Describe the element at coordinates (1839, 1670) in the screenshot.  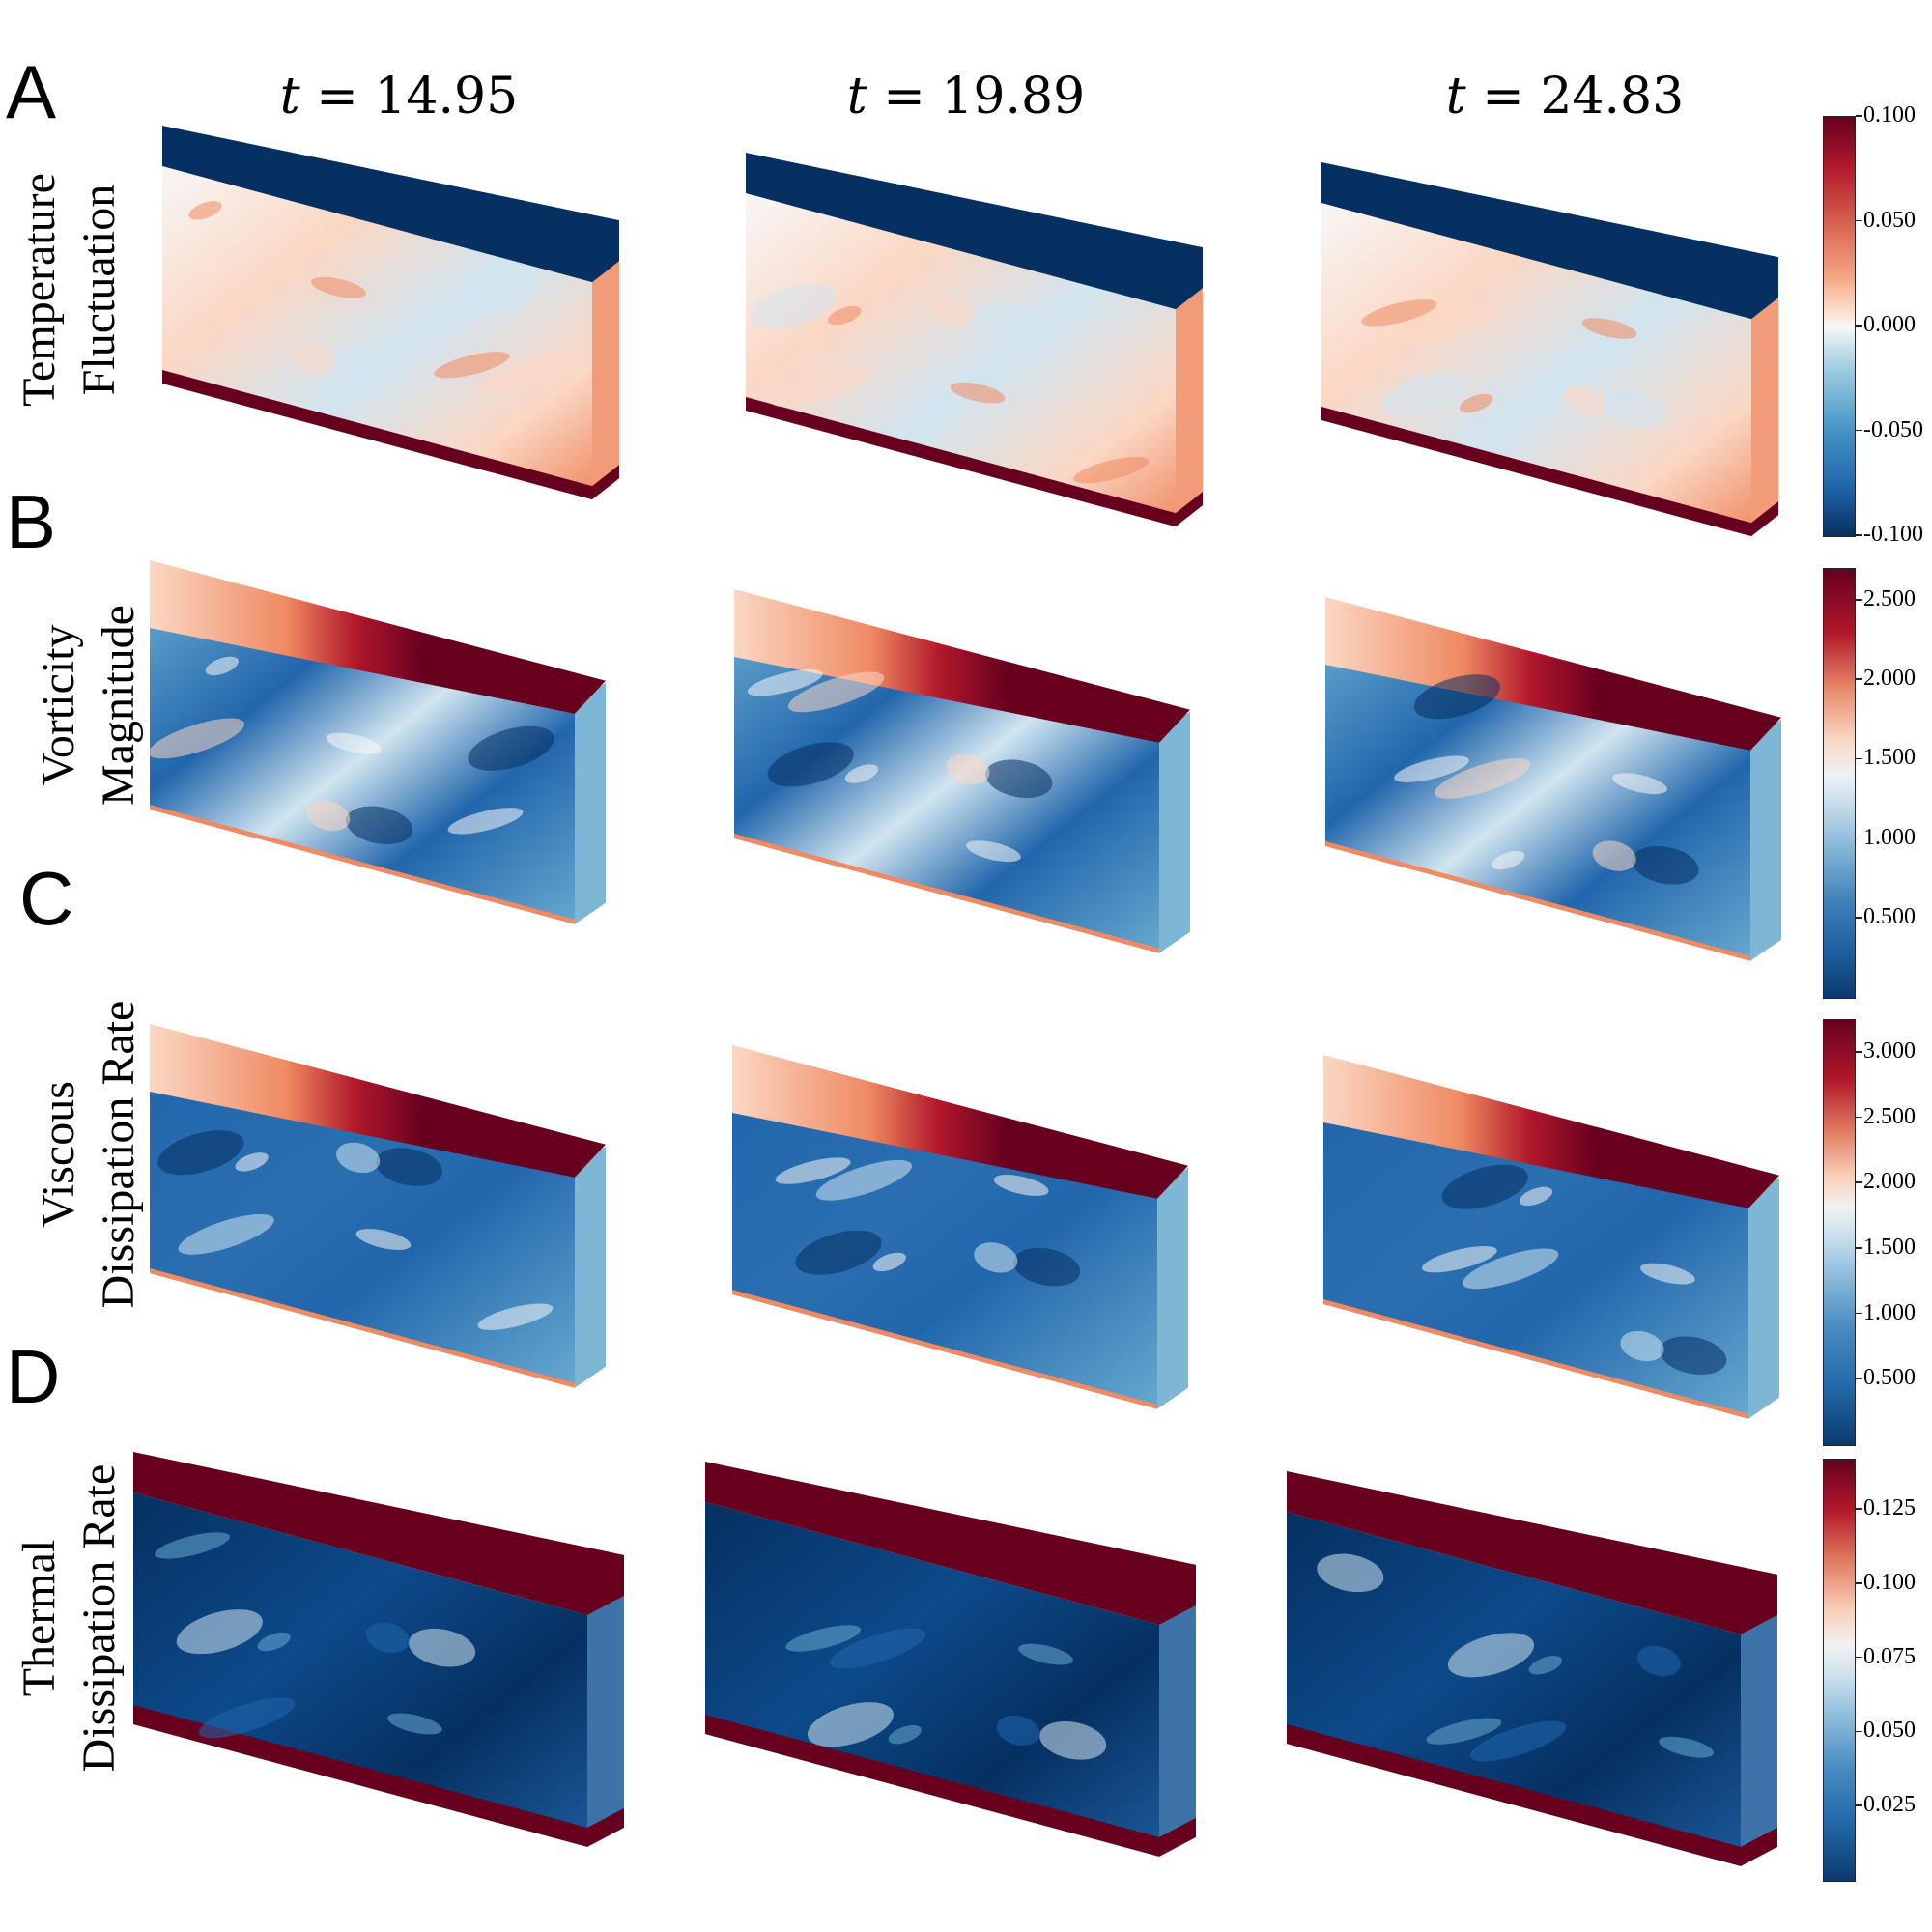
I see `colorbar-thermal` at that location.